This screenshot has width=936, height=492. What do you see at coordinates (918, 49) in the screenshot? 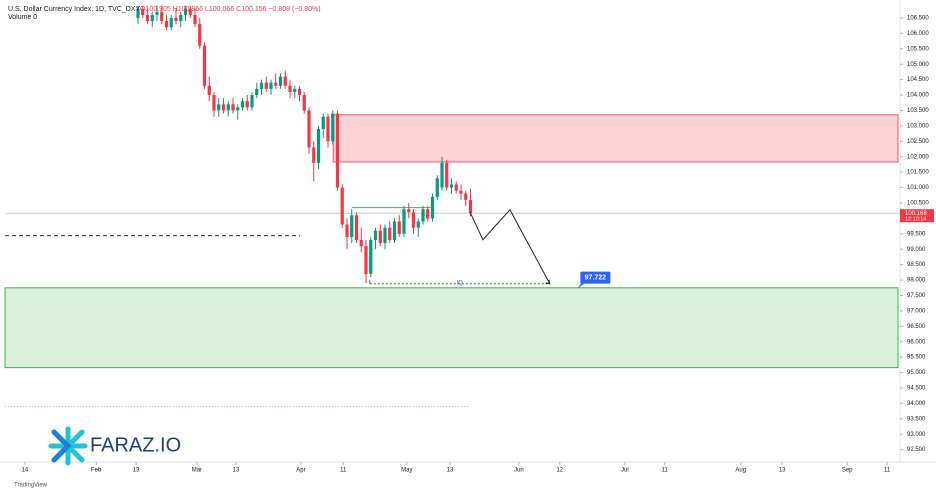
I see `y-tick-label: 105.500` at bounding box center [918, 49].